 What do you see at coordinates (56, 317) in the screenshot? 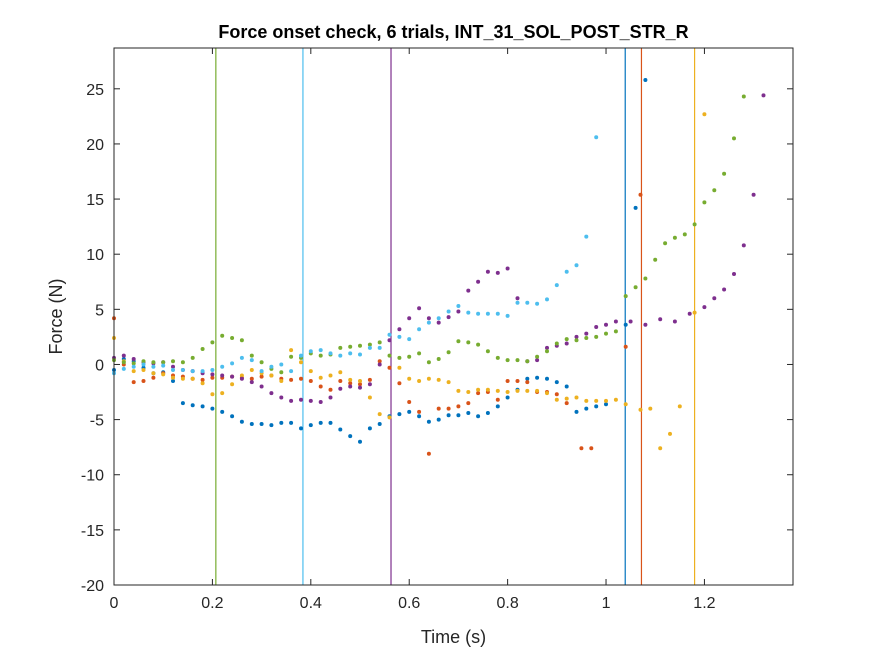
I see `y-axis-label: Force (N)` at bounding box center [56, 317].